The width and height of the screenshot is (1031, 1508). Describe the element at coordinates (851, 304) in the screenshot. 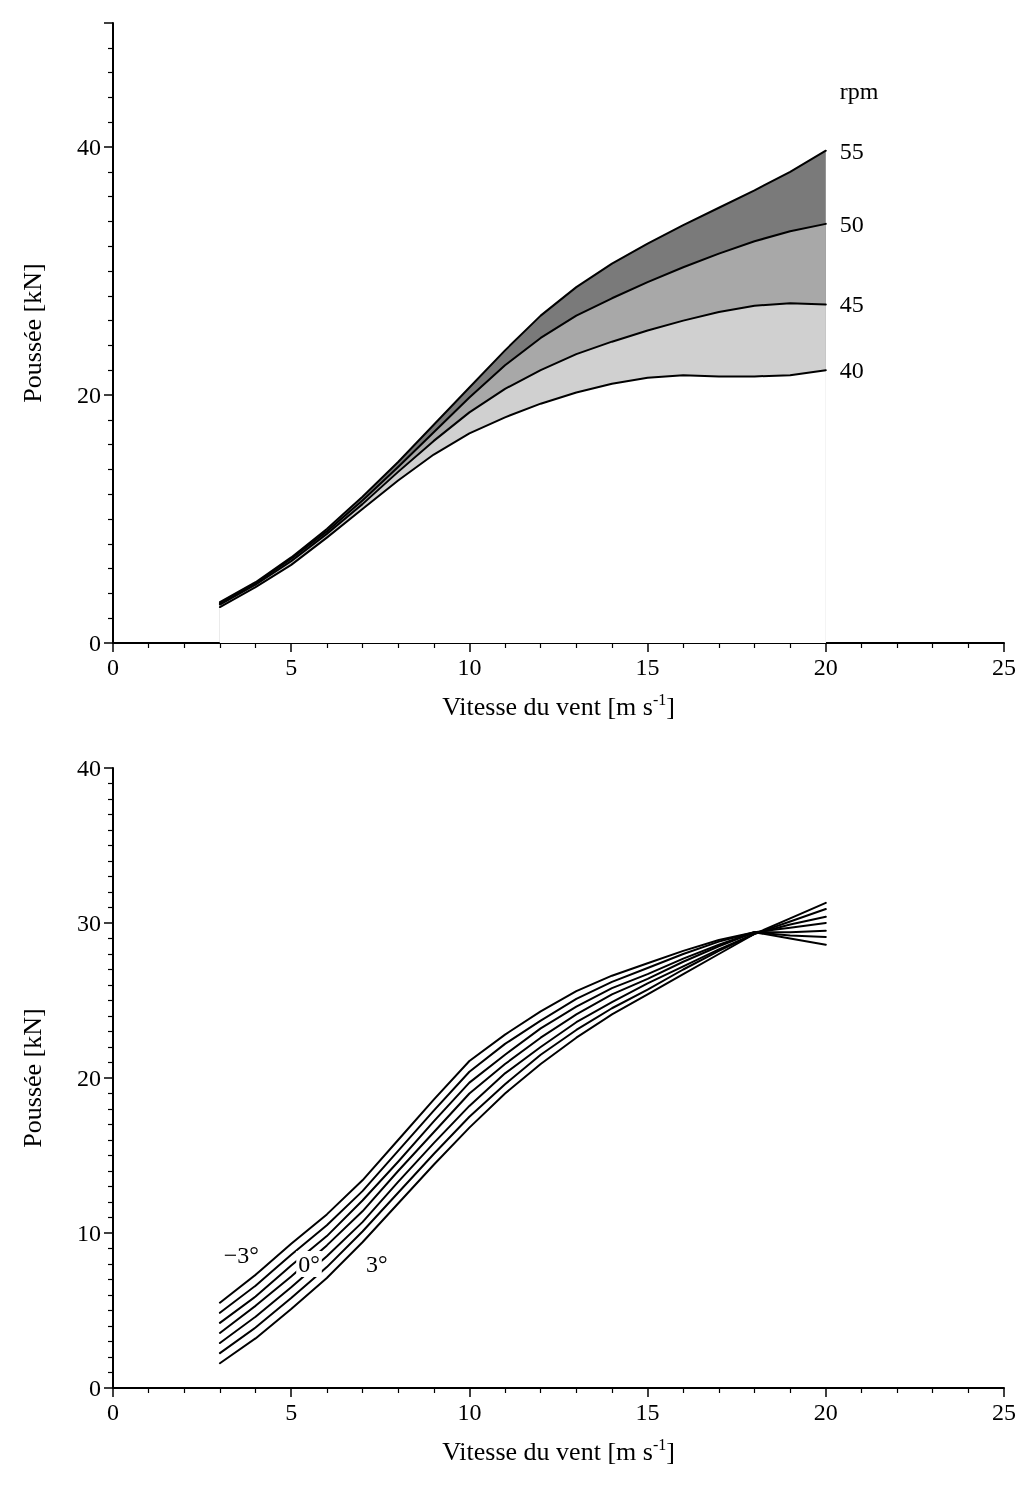

I see `series-label: 45` at that location.